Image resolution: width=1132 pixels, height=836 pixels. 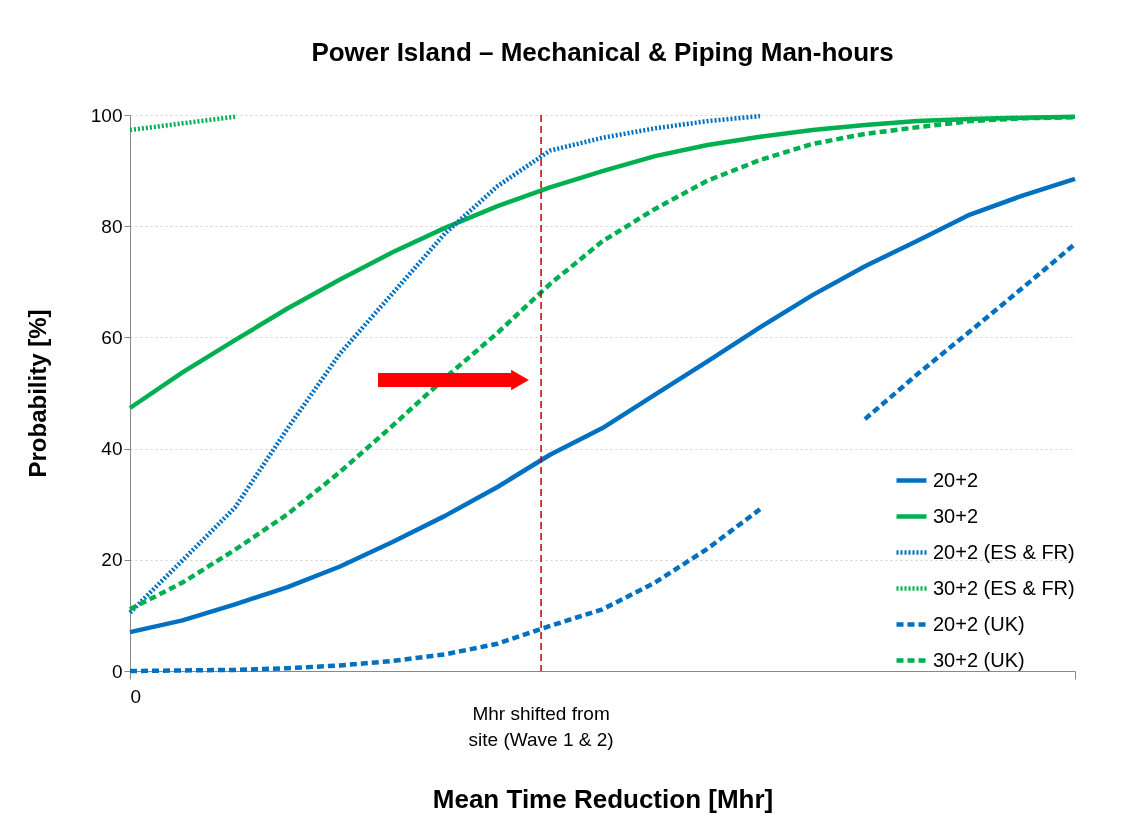 I want to click on legend-label: 20+2 (ES & FR), so click(x=1004, y=551).